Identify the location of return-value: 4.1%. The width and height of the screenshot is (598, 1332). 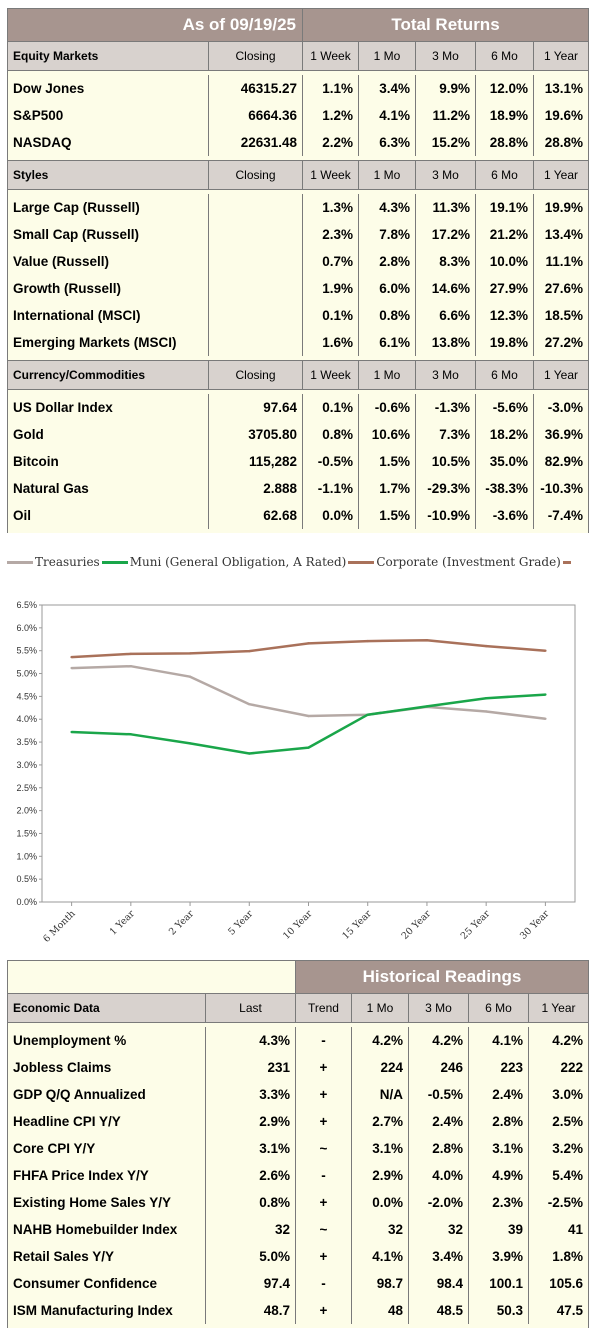
(387, 115).